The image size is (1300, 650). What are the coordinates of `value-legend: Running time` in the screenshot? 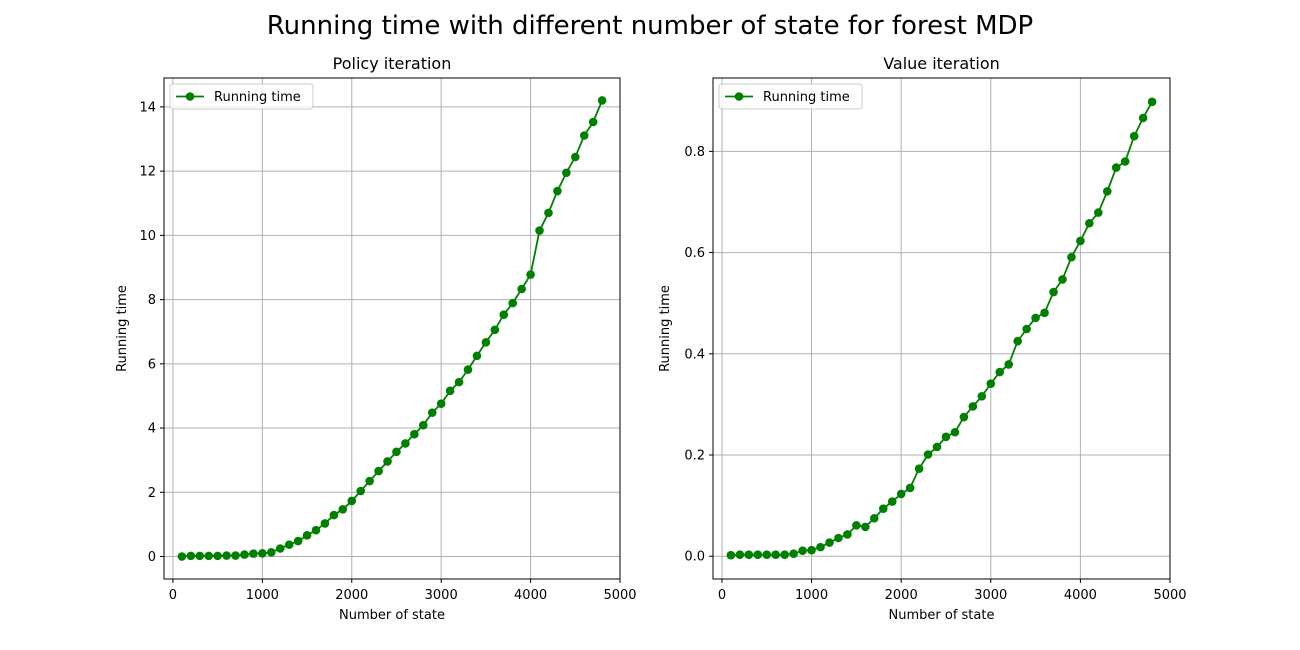 It's located at (790, 96).